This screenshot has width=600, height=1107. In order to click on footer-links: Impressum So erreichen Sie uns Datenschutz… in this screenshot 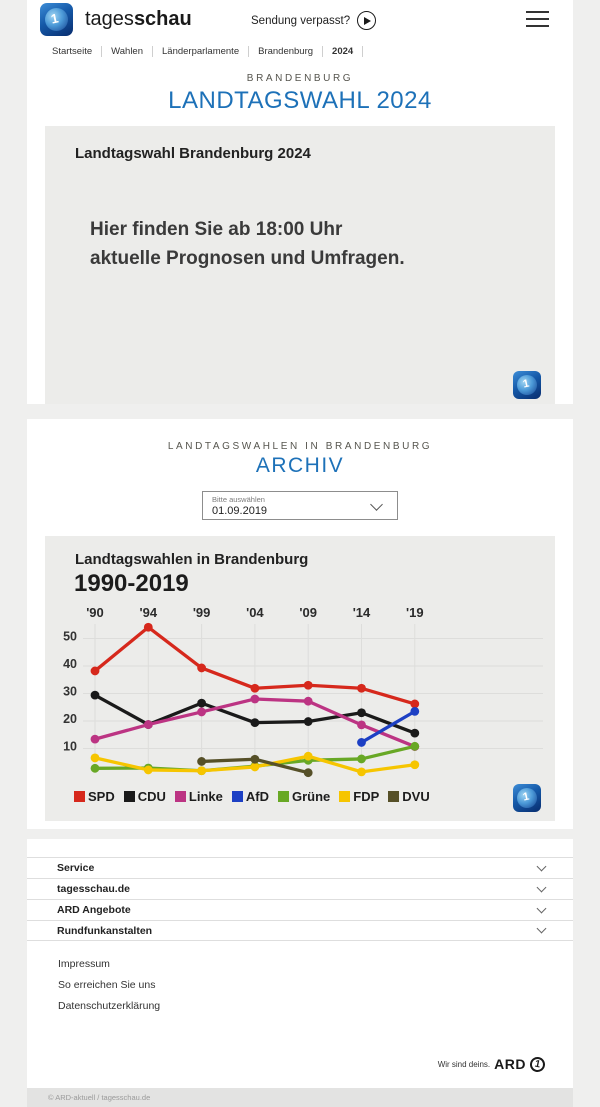, I will do `click(300, 984)`.